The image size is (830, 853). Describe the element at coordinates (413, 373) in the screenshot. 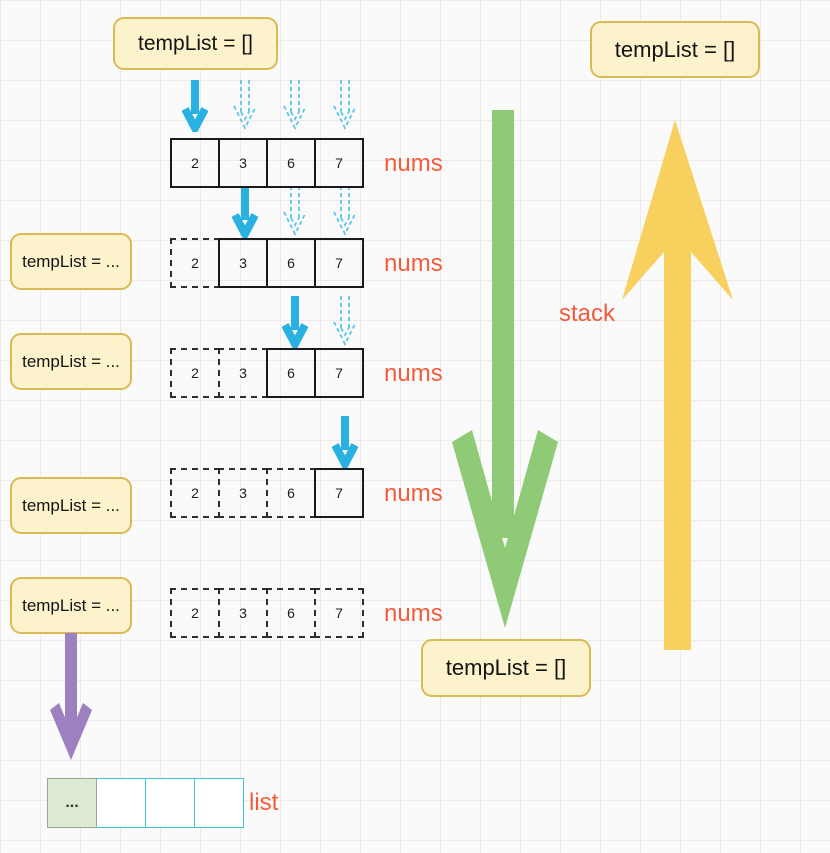

I see `nums-label-3: nums` at that location.